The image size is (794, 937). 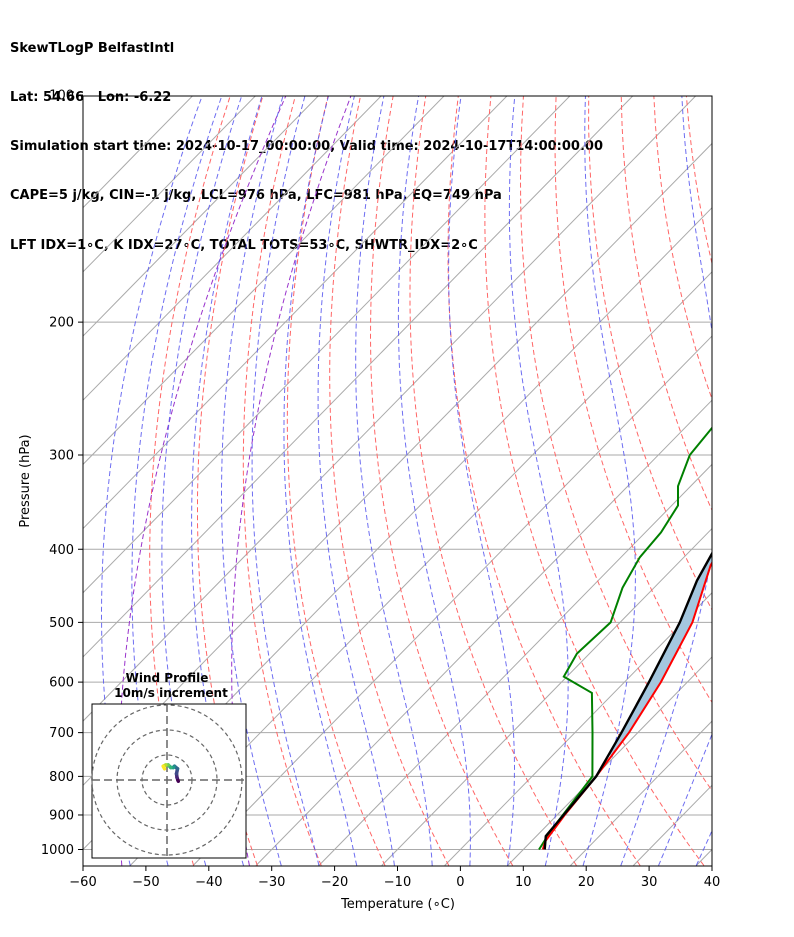 What do you see at coordinates (61, 550) in the screenshot?
I see `y-tick-label: 400` at bounding box center [61, 550].